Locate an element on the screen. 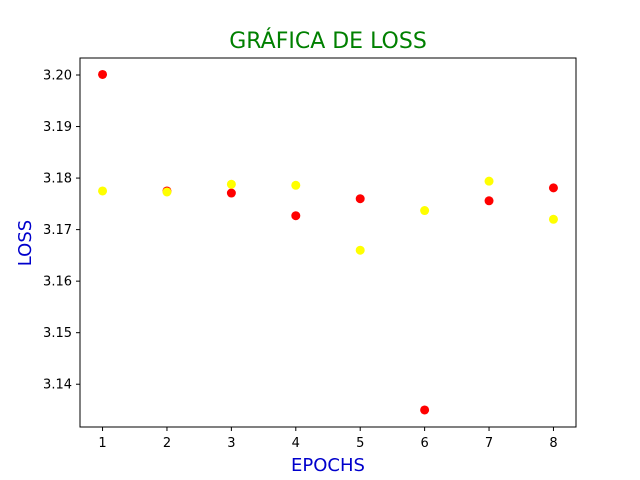 The image size is (640, 480). x-tick-label: 3 is located at coordinates (231, 443).